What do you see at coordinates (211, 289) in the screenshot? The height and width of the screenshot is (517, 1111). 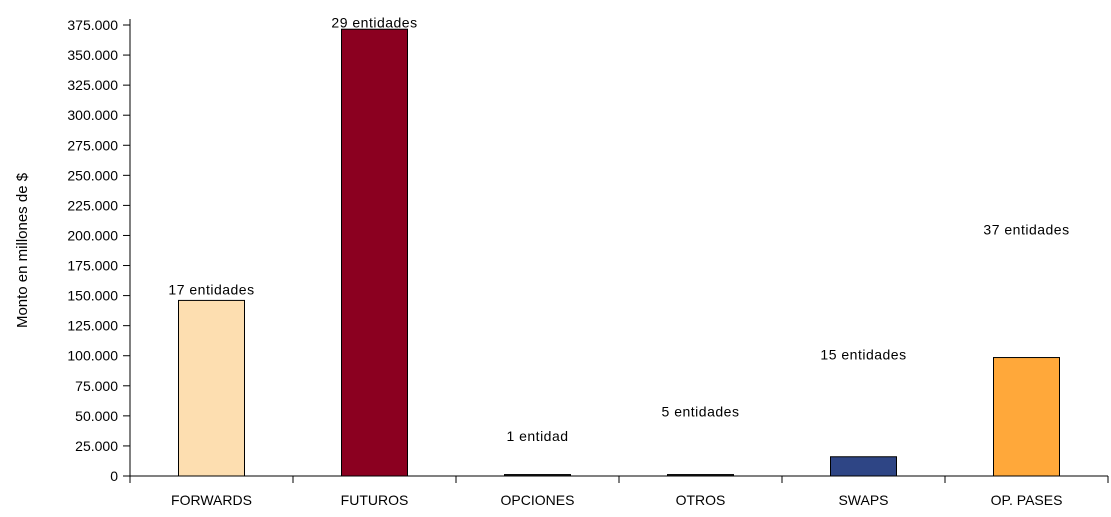 I see `data-label: 17 entidades` at bounding box center [211, 289].